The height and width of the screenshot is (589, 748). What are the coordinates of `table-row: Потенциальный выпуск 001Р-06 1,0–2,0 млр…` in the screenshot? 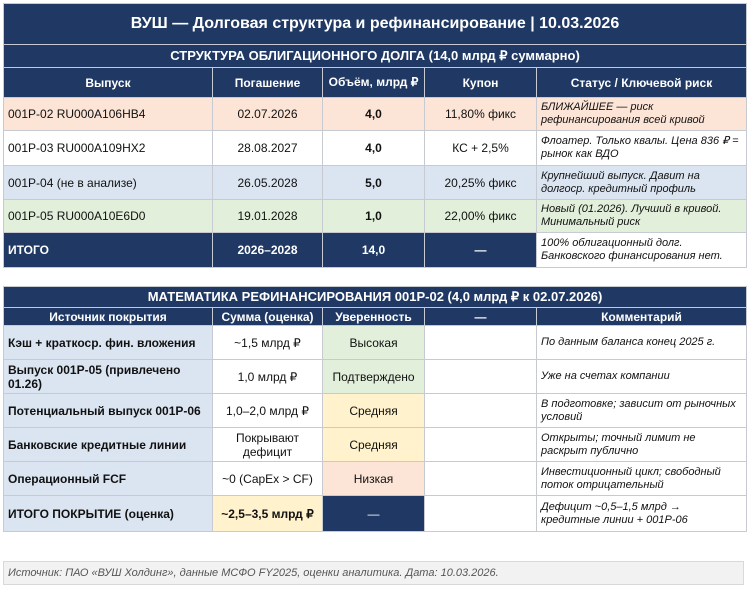 It's located at (375, 410).